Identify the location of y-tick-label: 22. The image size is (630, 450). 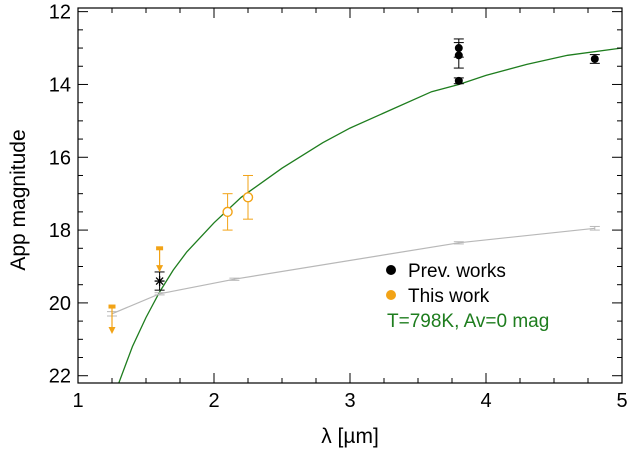
(60, 377).